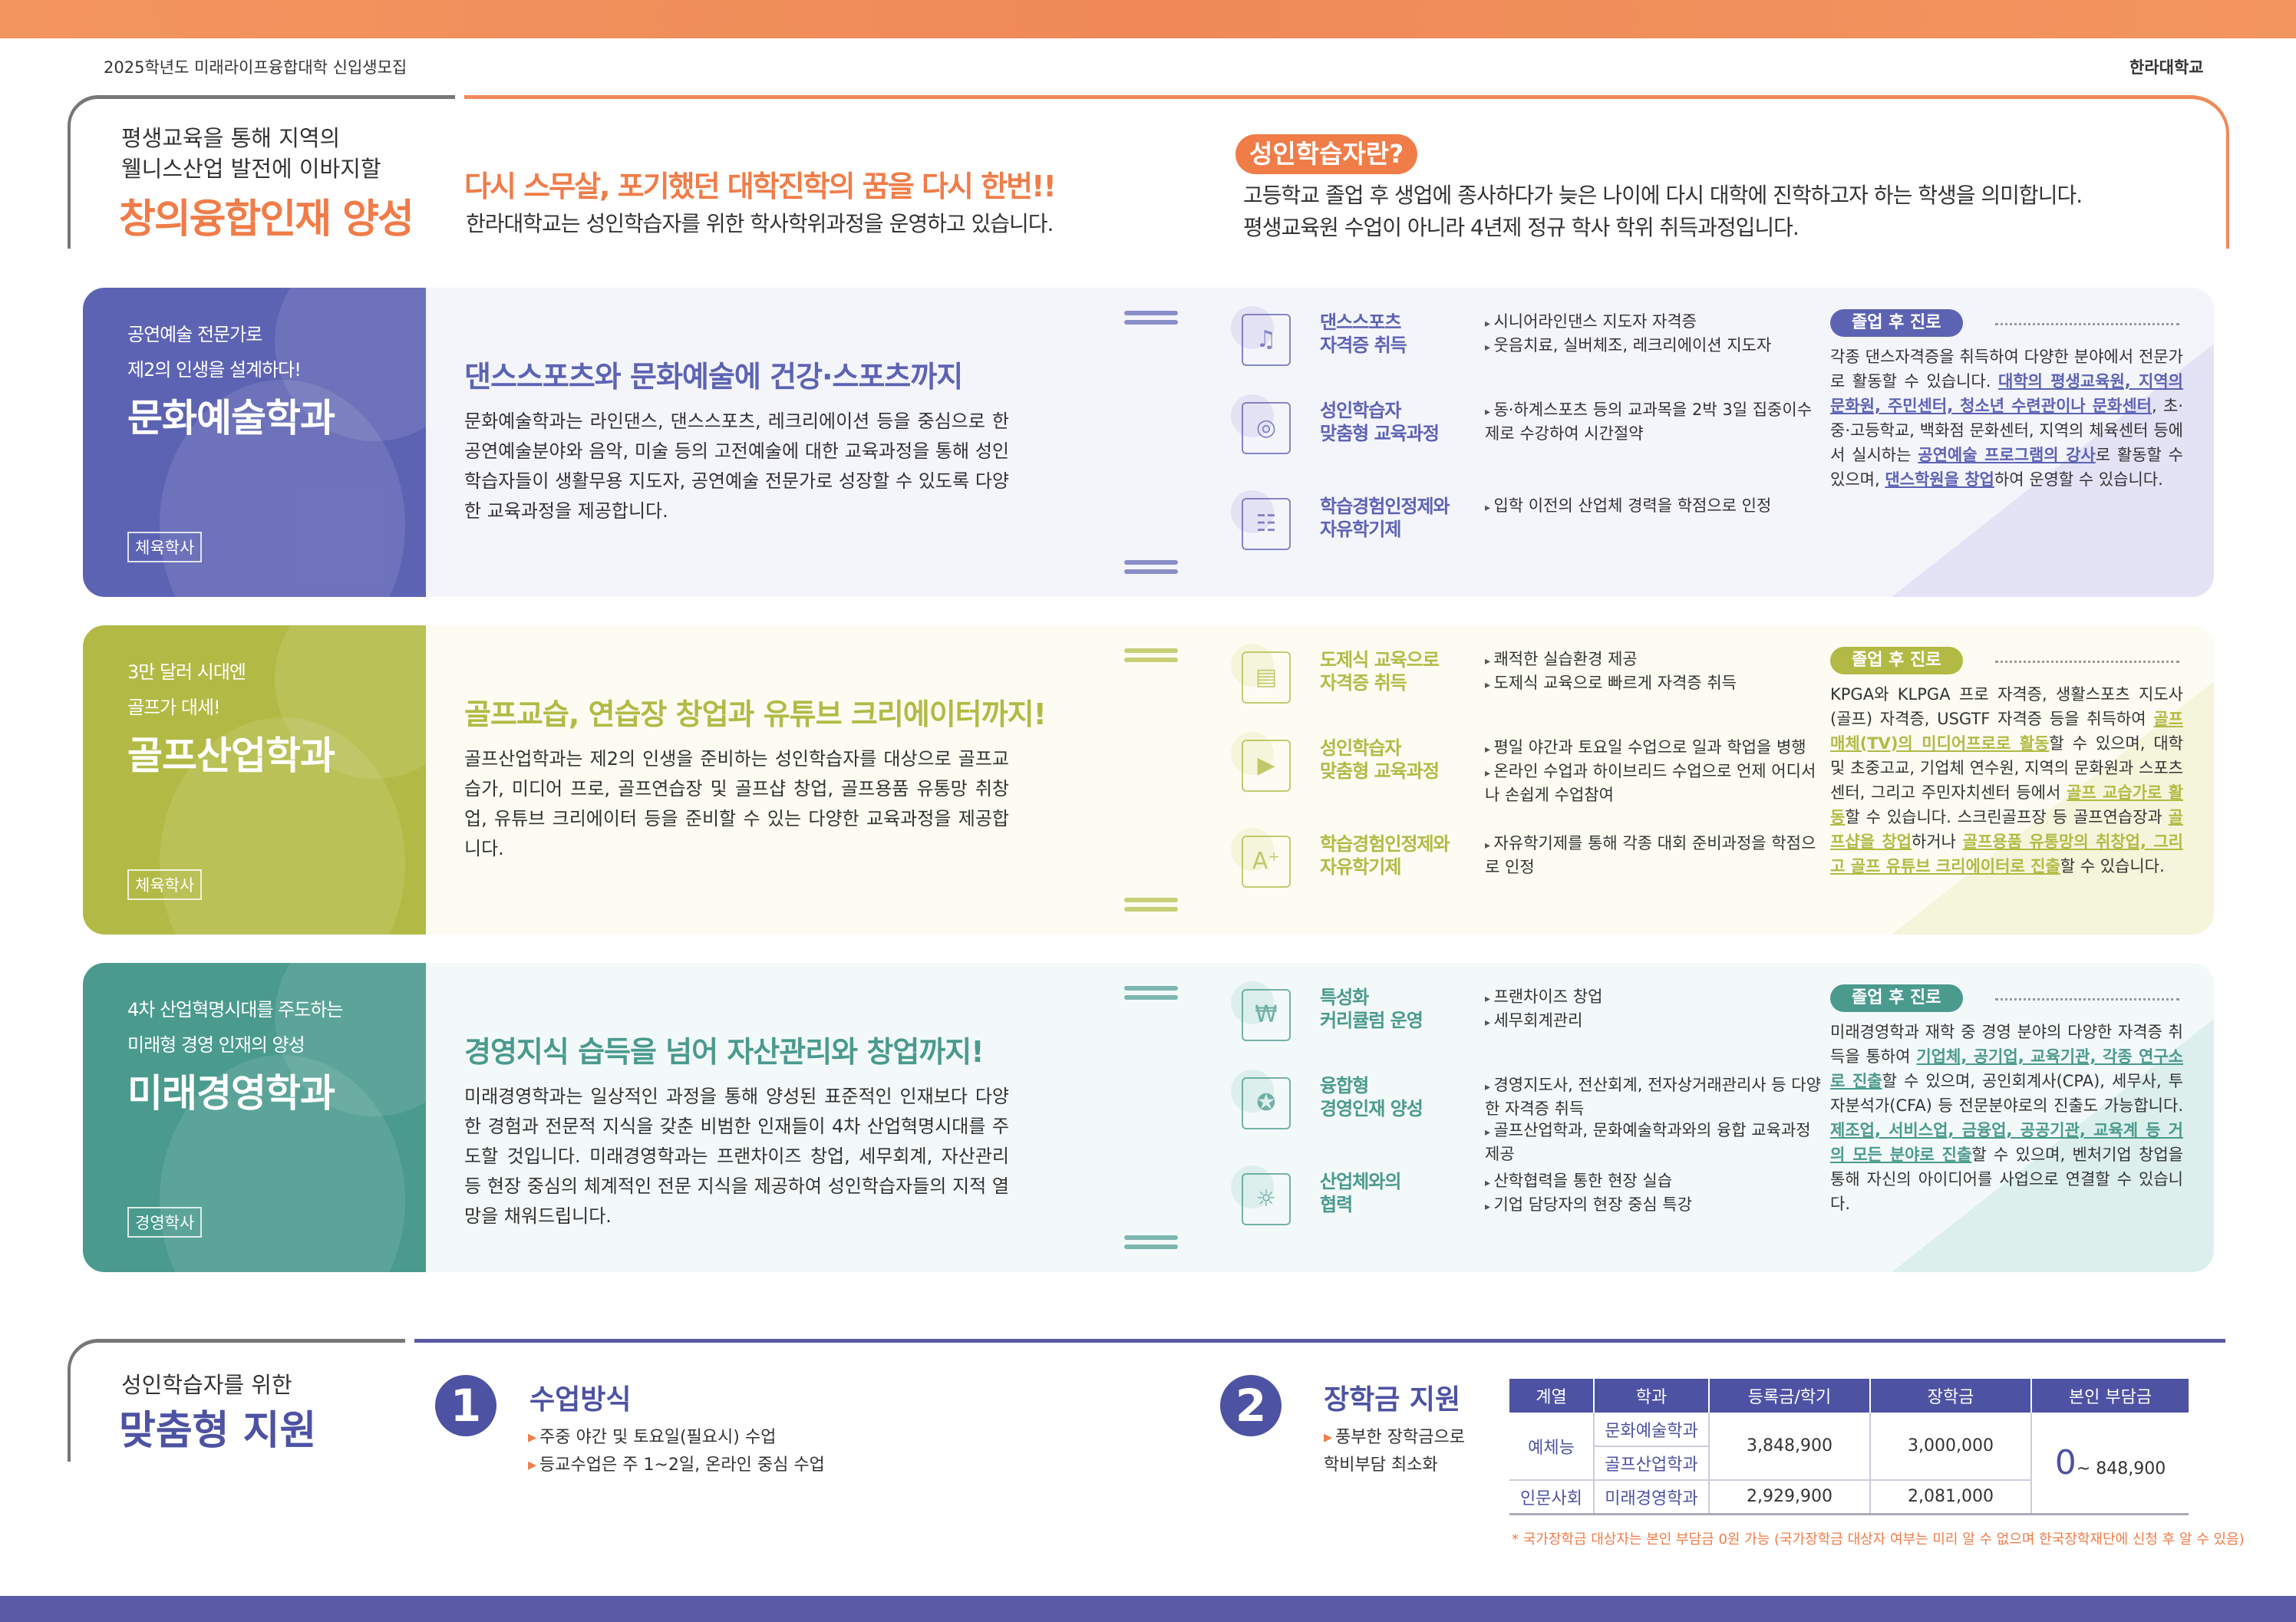 Image resolution: width=2296 pixels, height=1622 pixels. I want to click on feature-title: 댄스스포츠 자격증 취득, so click(1398, 334).